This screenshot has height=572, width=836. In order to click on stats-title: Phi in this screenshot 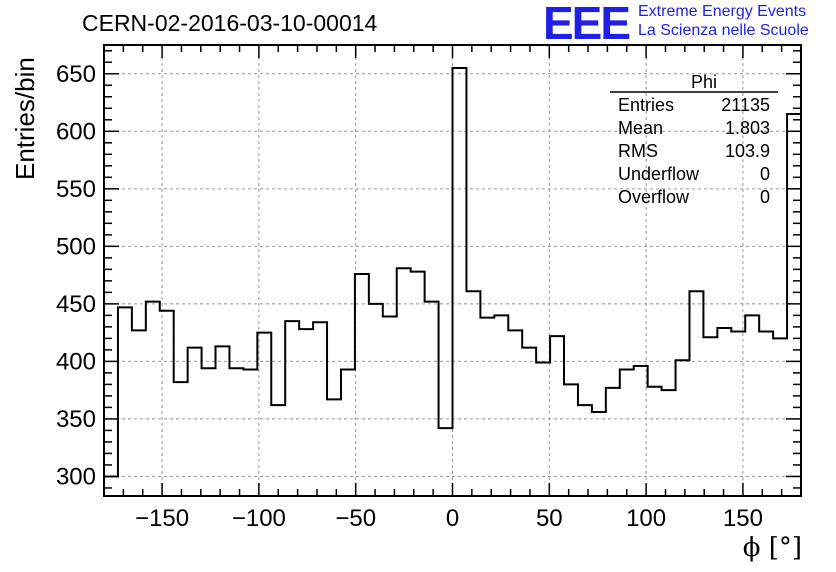, I will do `click(704, 82)`.